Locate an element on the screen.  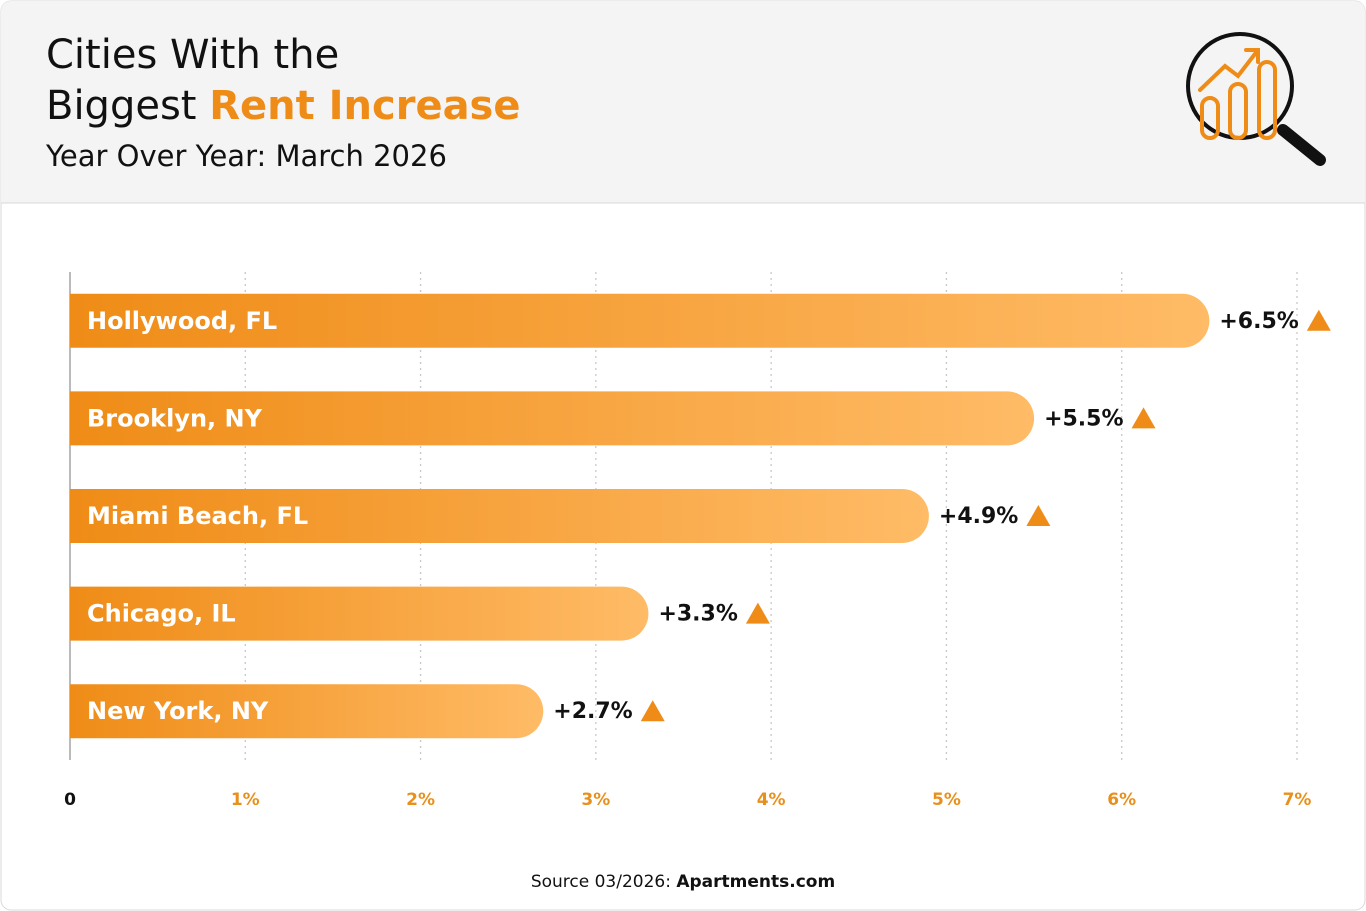
value-label: +6.5% is located at coordinates (1258, 321).